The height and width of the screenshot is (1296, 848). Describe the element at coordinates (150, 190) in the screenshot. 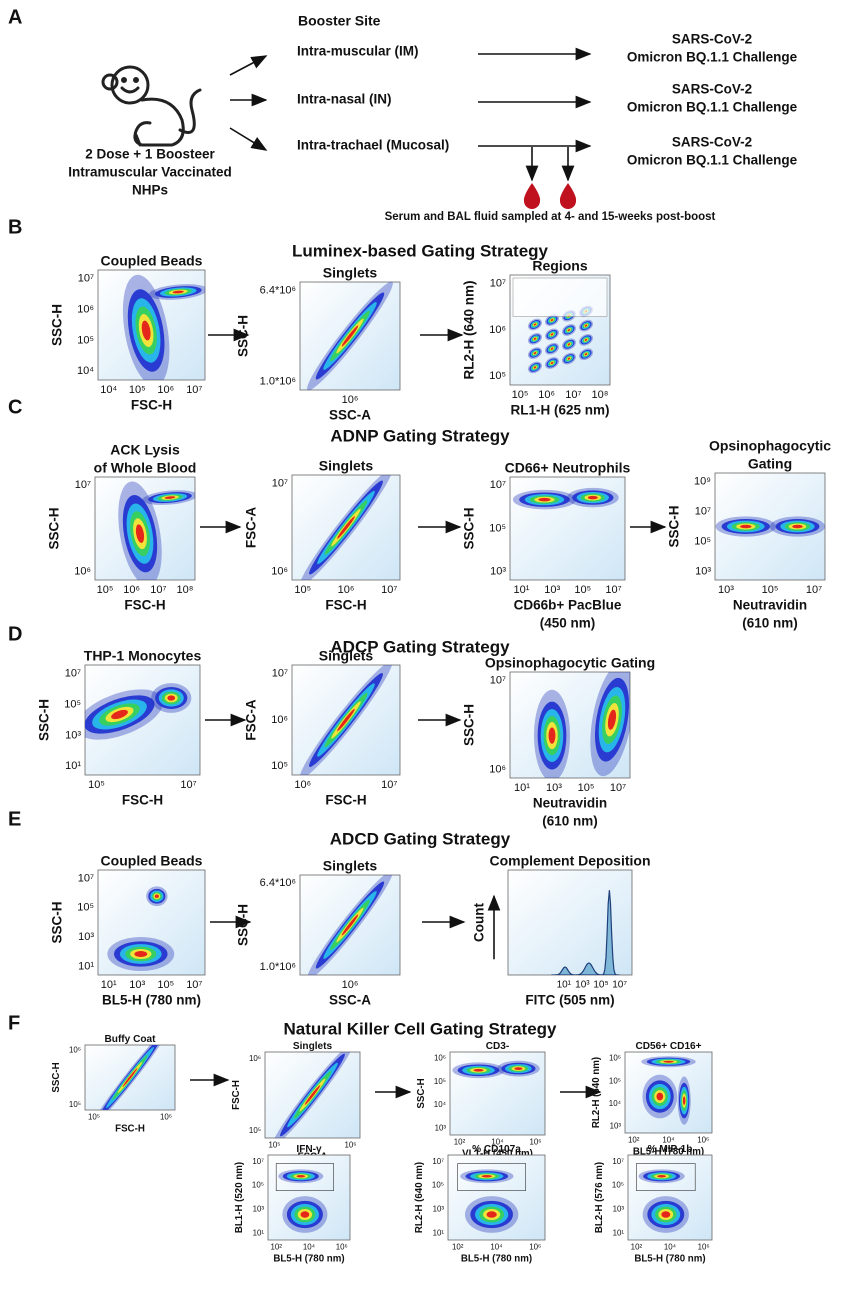

I see `caption-line: NHPs` at that location.